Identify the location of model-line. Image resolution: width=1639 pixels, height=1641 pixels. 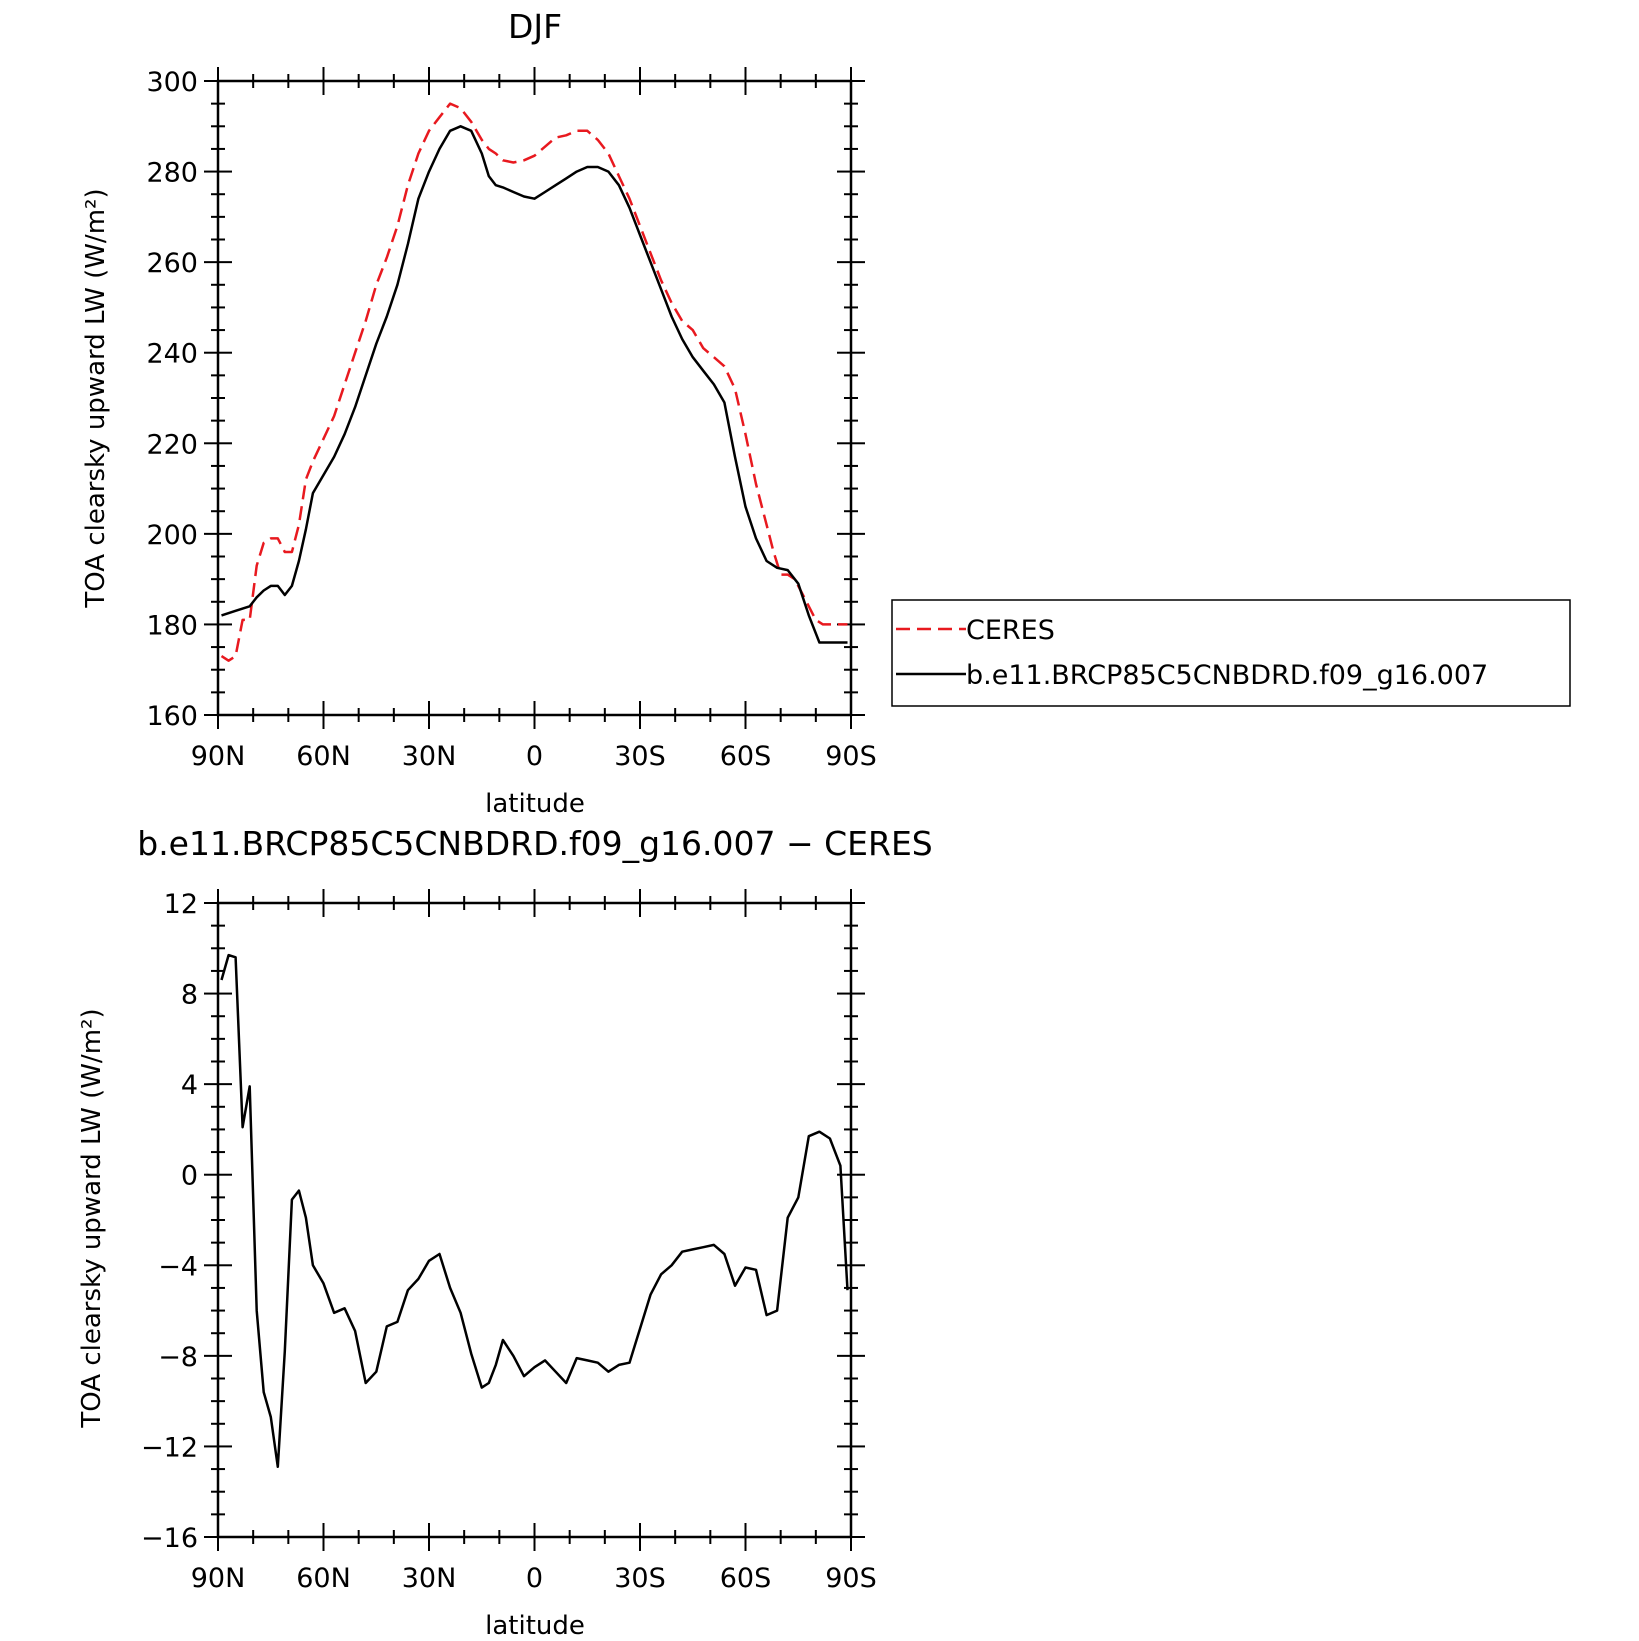
(534, 384).